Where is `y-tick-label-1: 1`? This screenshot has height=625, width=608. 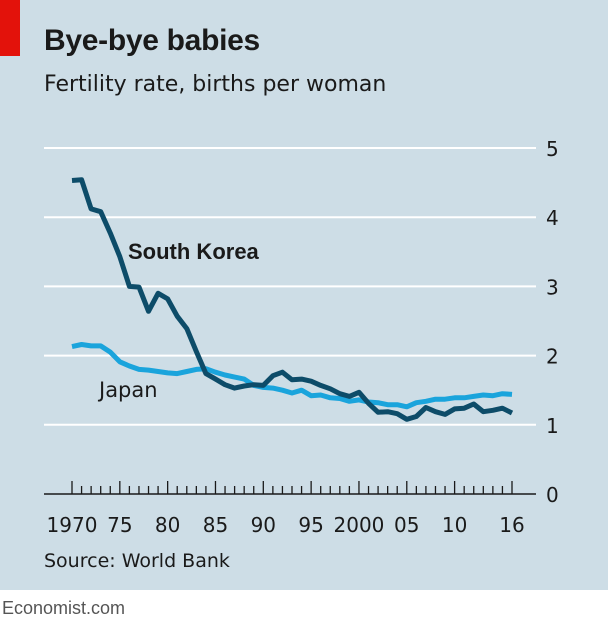 y-tick-label-1: 1 is located at coordinates (552, 426).